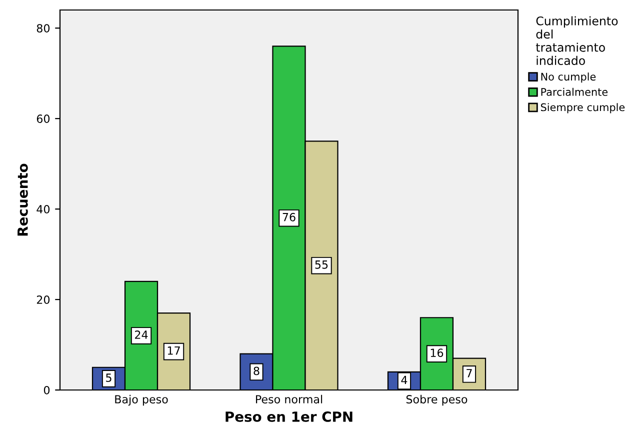  I want to click on x-tick-label: Sobre peso, so click(437, 400).